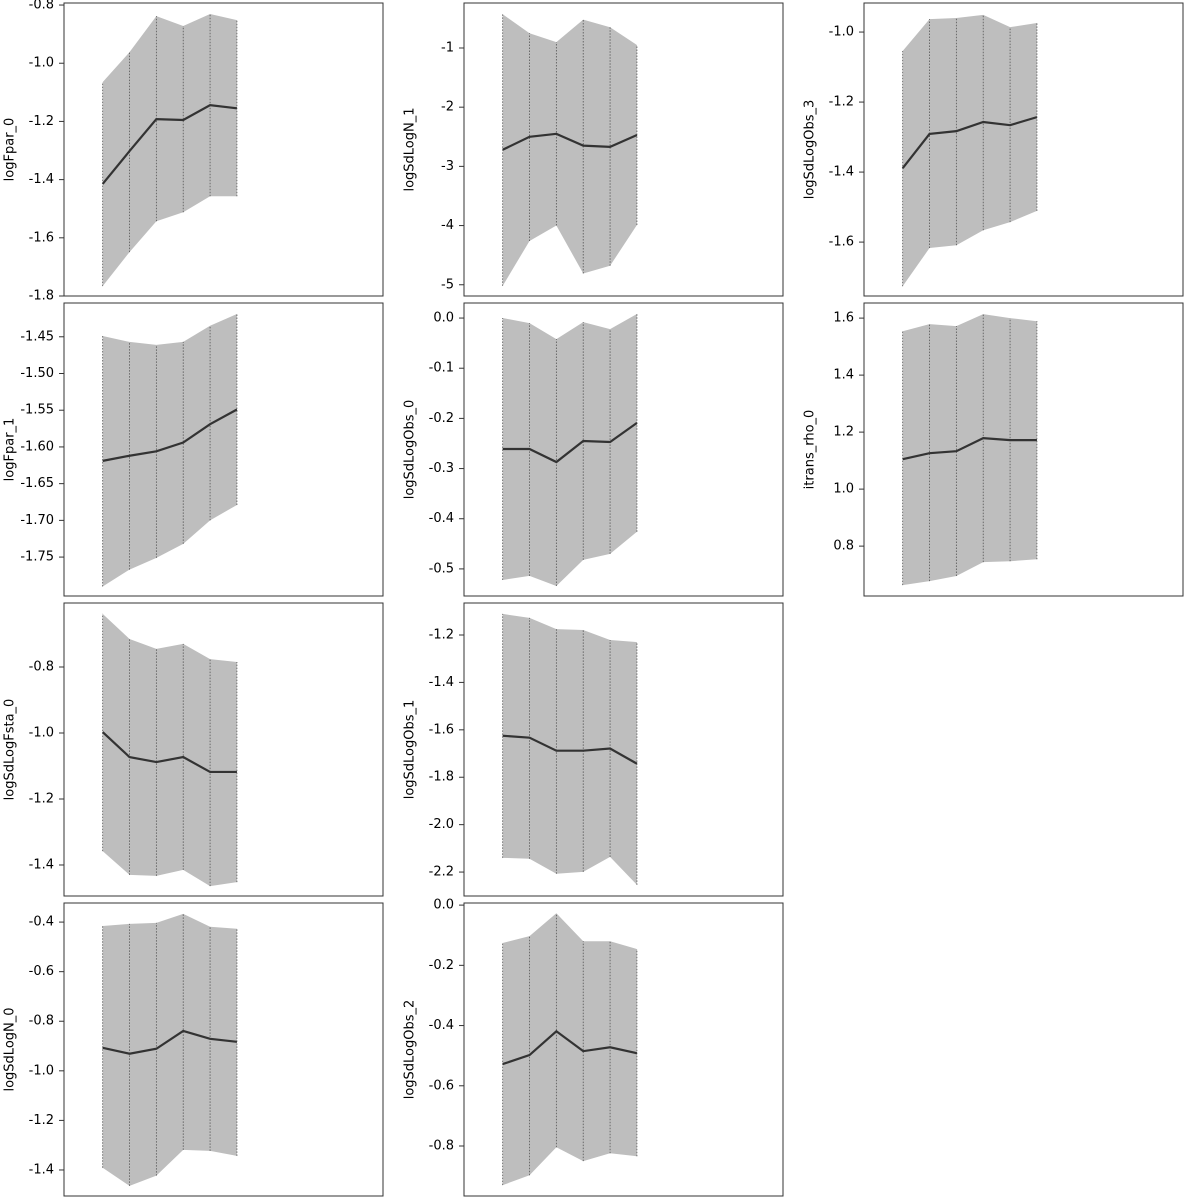 The height and width of the screenshot is (1200, 1200). What do you see at coordinates (37, 520) in the screenshot?
I see `y-tick-label: -1.70` at bounding box center [37, 520].